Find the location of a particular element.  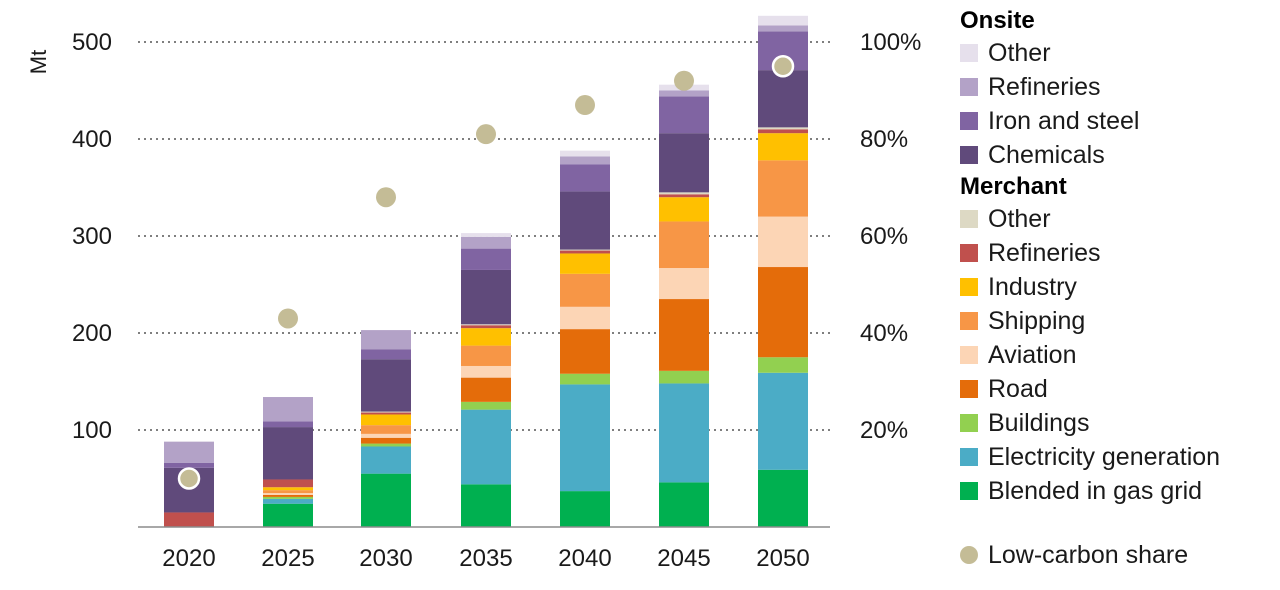

x-tick-label: 2020 is located at coordinates (188, 558).